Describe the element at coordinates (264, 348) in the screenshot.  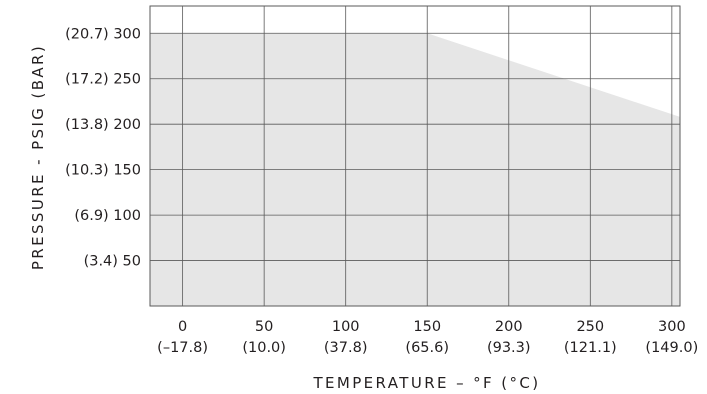
I see `x-tick-sublabel: (10.0)` at that location.